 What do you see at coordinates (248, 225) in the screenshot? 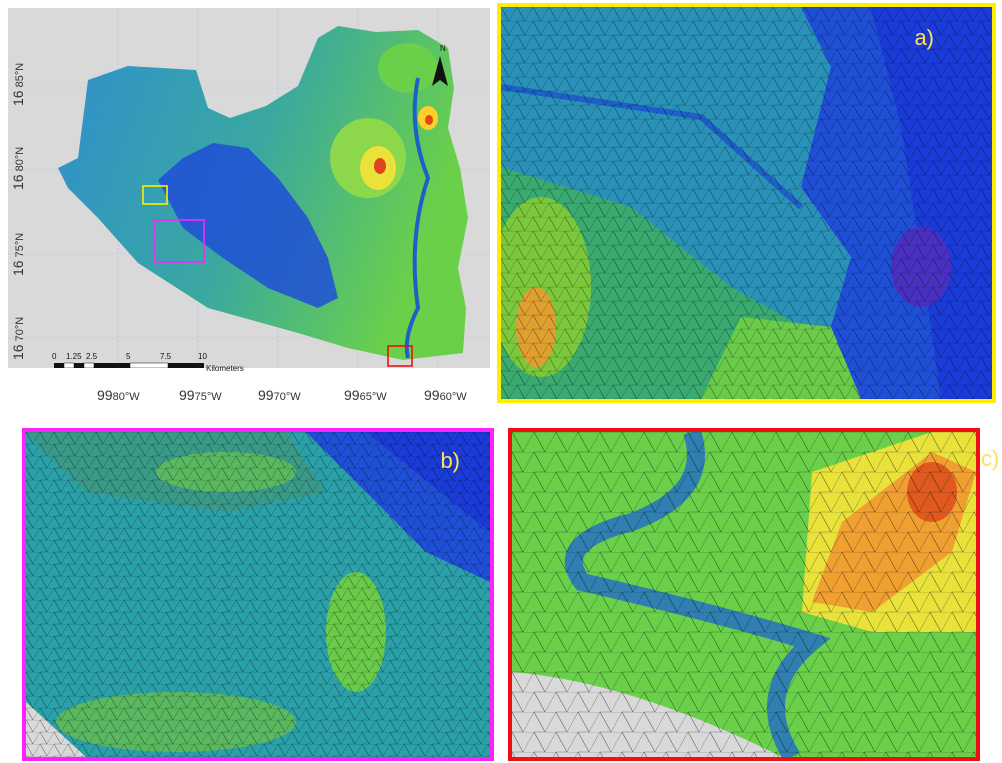
I see `lagoon` at bounding box center [248, 225].